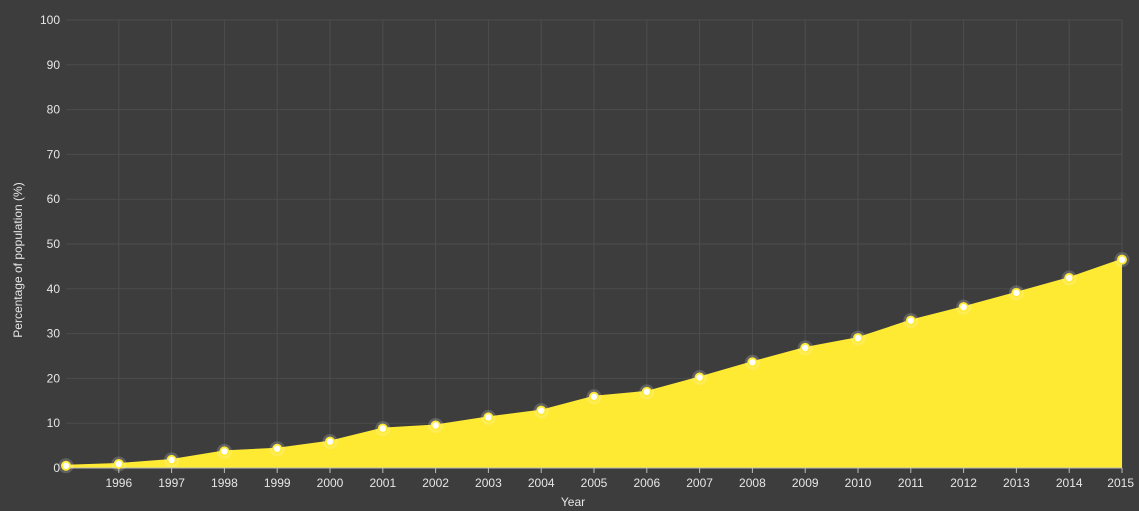  What do you see at coordinates (805, 483) in the screenshot?
I see `x-tick-label: 2009` at bounding box center [805, 483].